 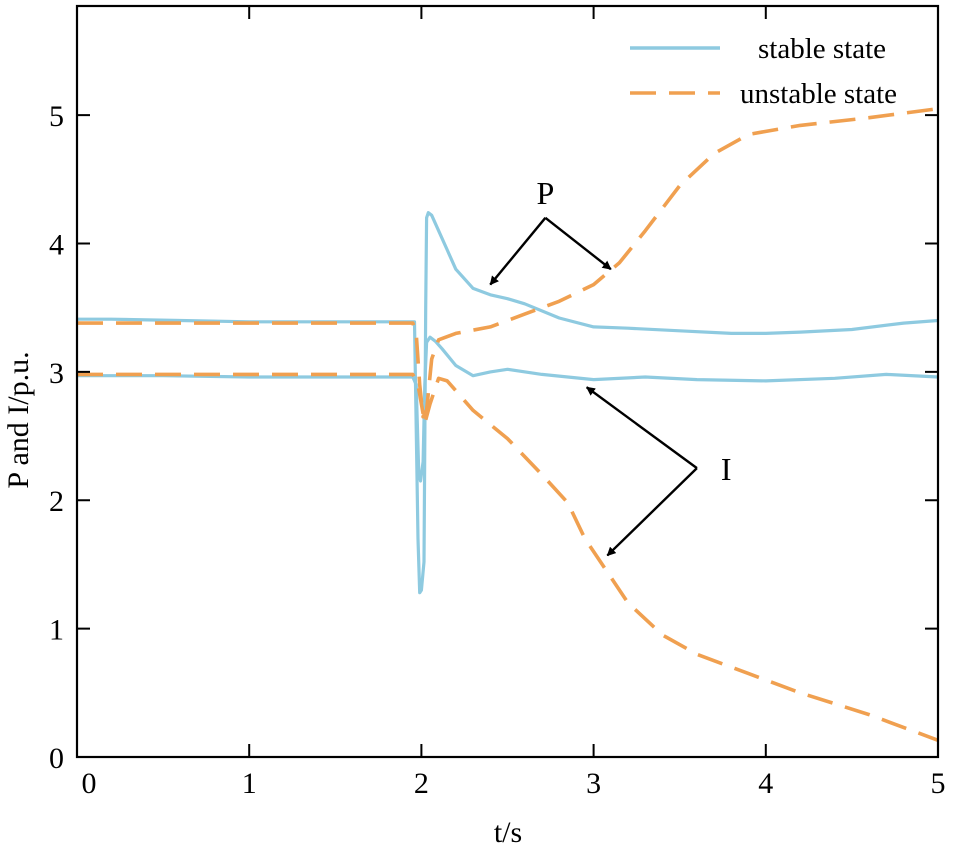 What do you see at coordinates (56, 373) in the screenshot?
I see `y-tick-label: 3` at bounding box center [56, 373].